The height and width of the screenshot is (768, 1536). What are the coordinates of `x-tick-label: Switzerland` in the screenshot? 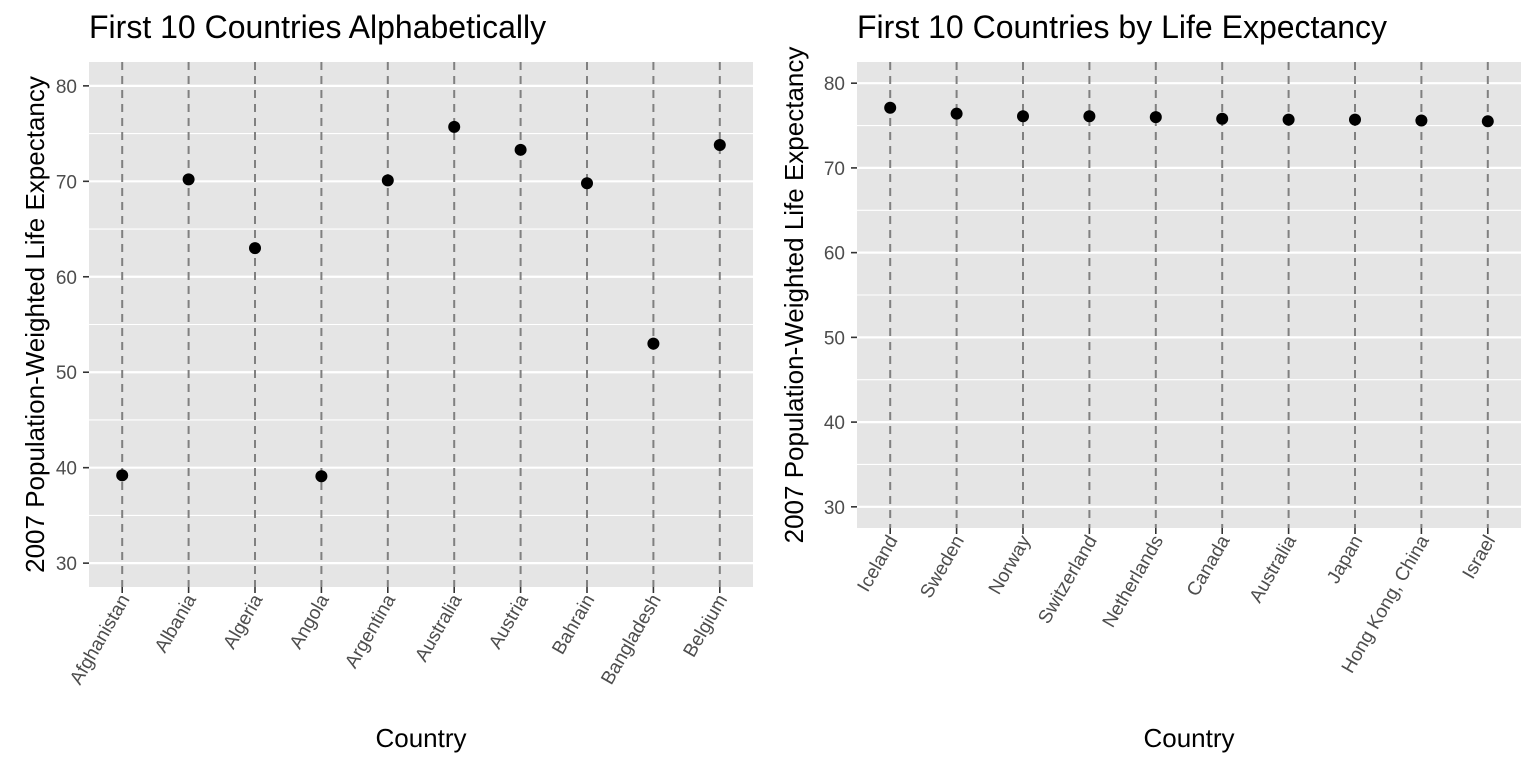 It's located at (1067, 580).